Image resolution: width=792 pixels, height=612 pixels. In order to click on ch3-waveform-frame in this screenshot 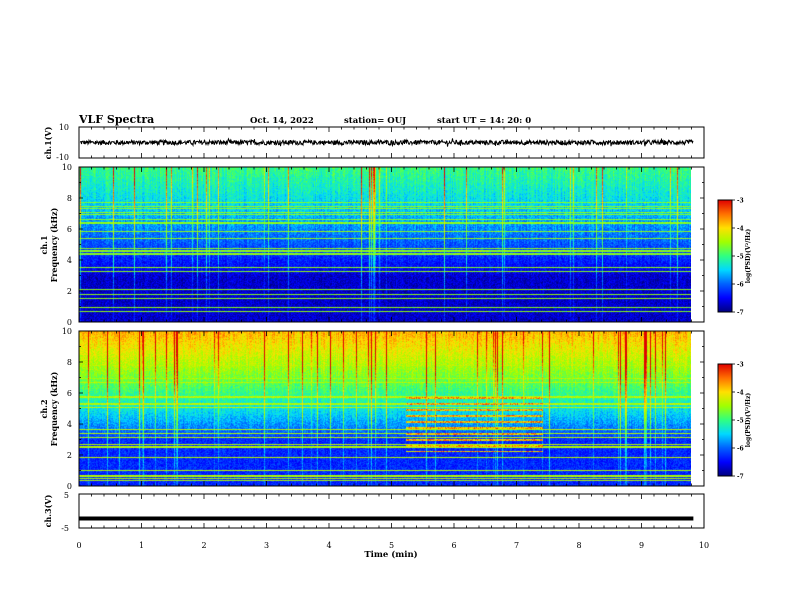, I will do `click(391, 511)`.